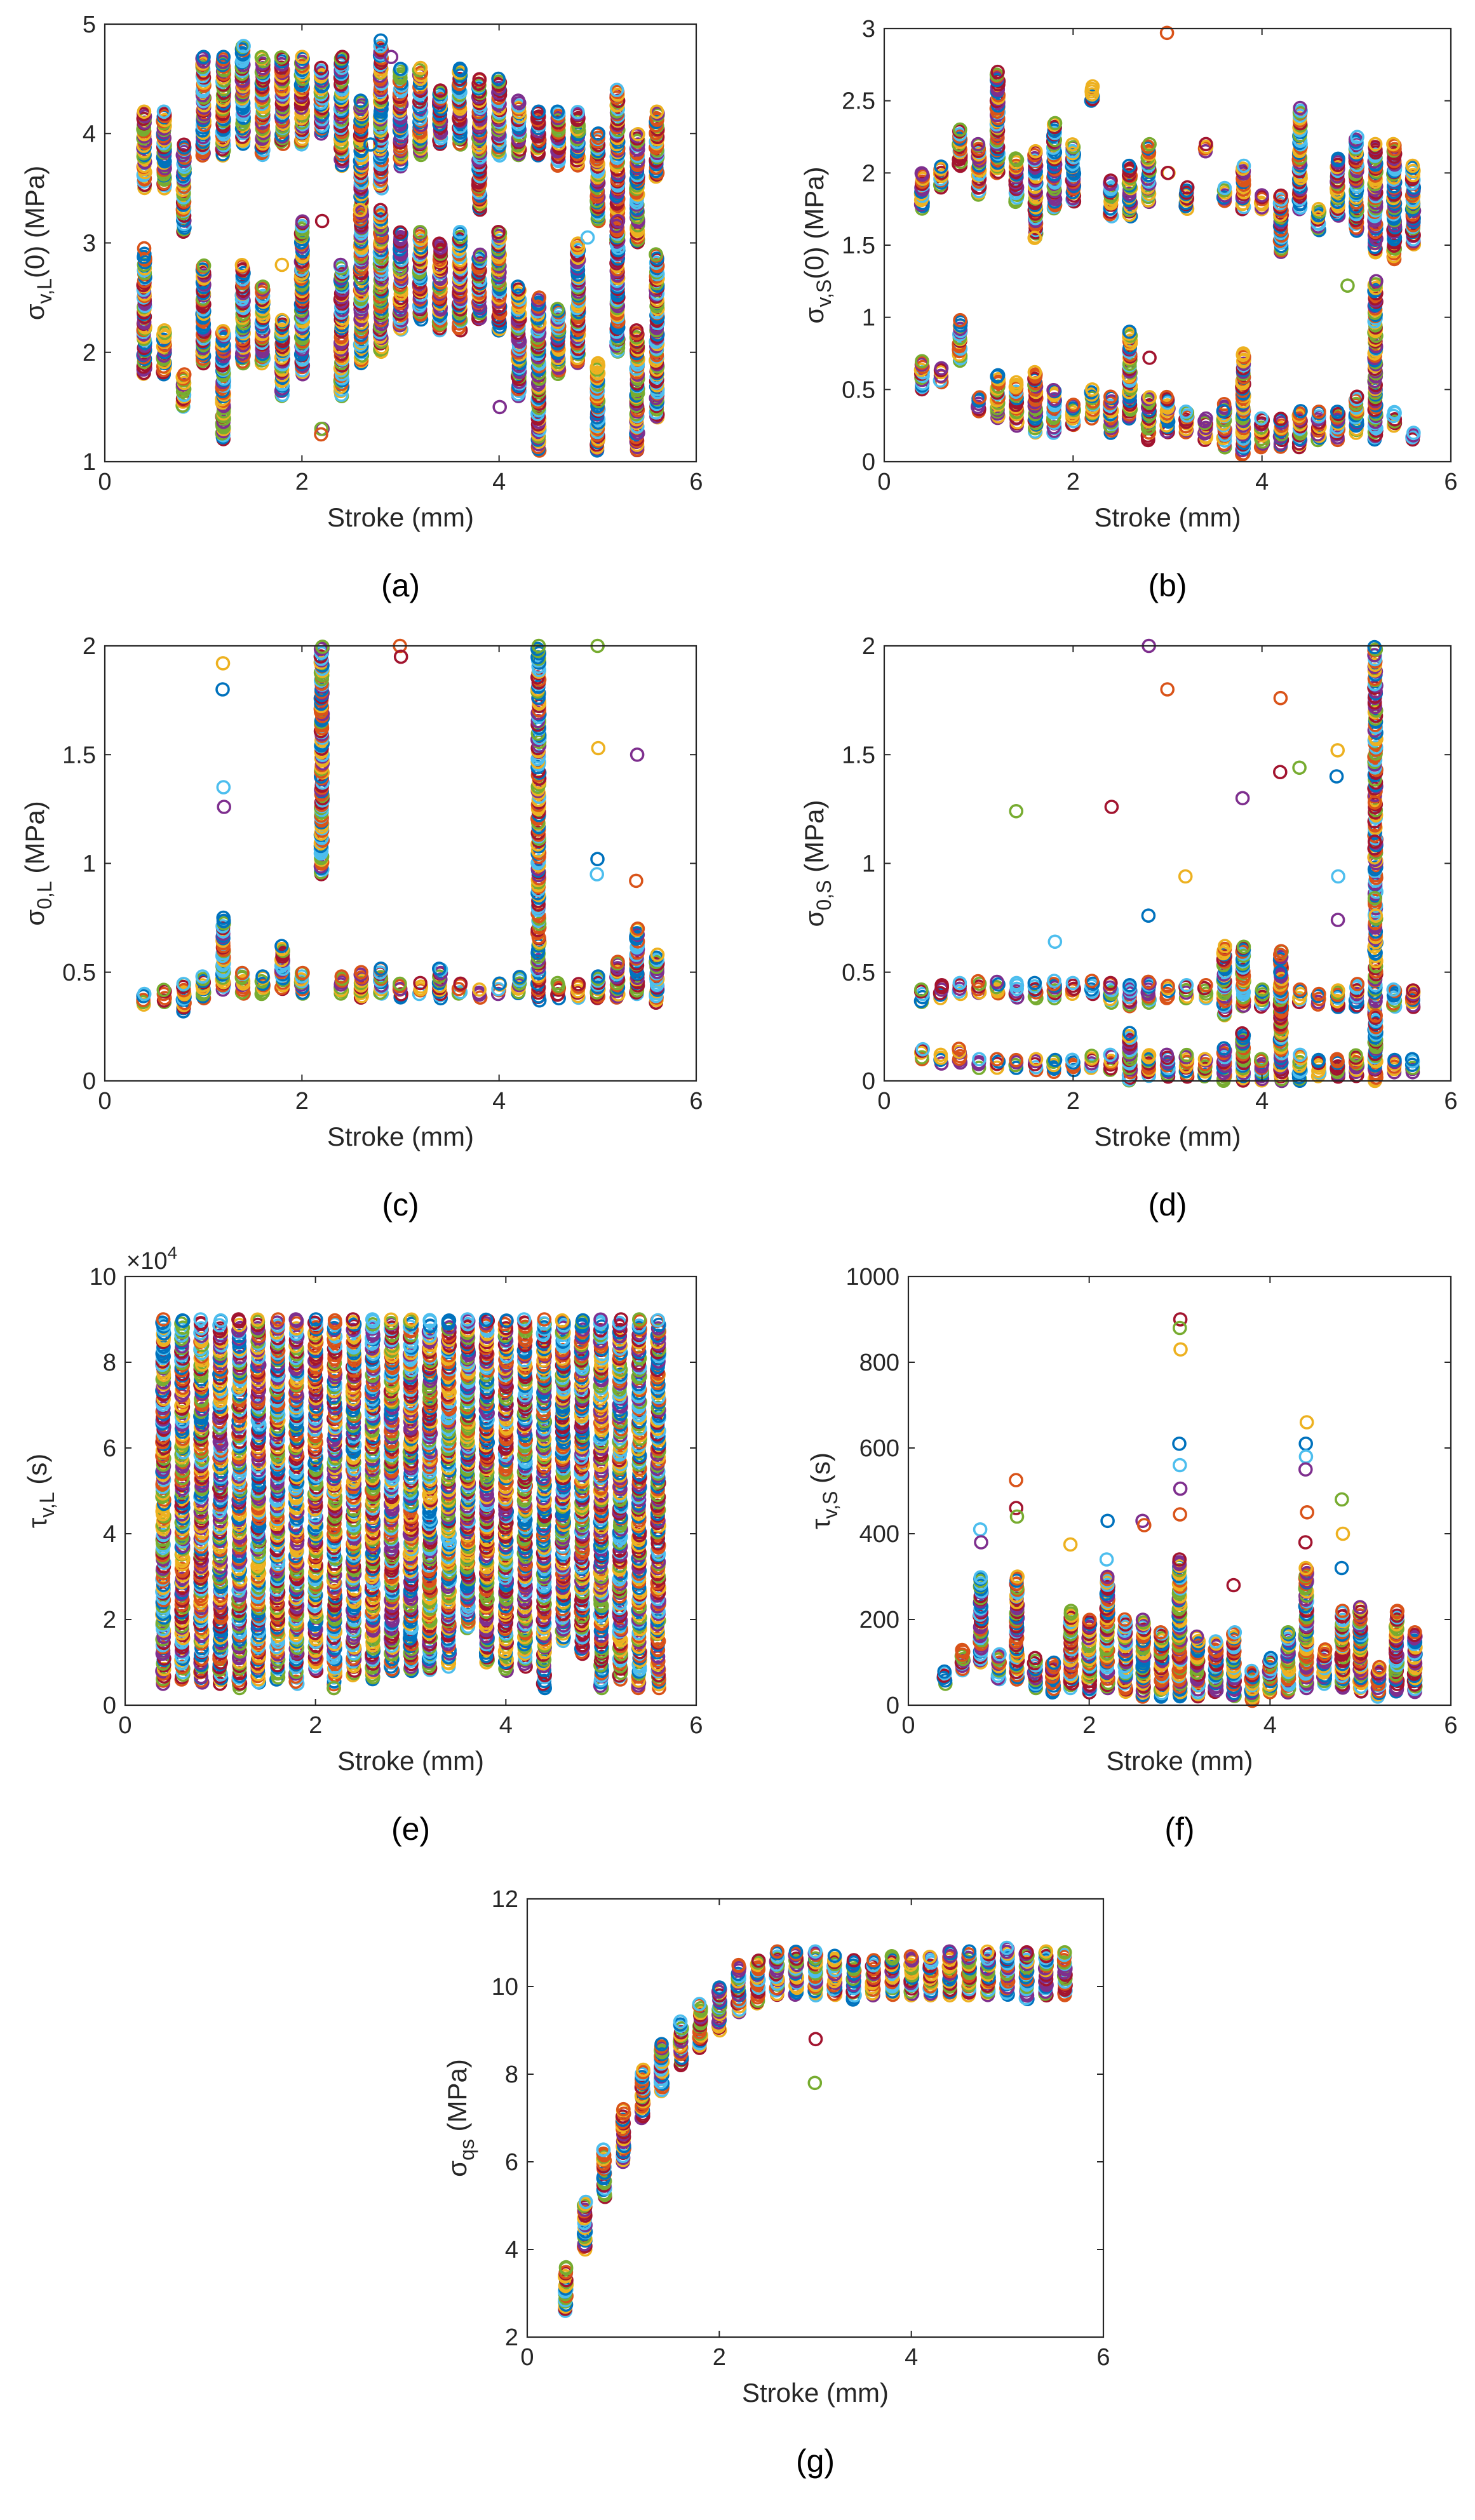 The width and height of the screenshot is (1475, 2520). What do you see at coordinates (90, 134) in the screenshot?
I see `y-tick-label: 4` at bounding box center [90, 134].